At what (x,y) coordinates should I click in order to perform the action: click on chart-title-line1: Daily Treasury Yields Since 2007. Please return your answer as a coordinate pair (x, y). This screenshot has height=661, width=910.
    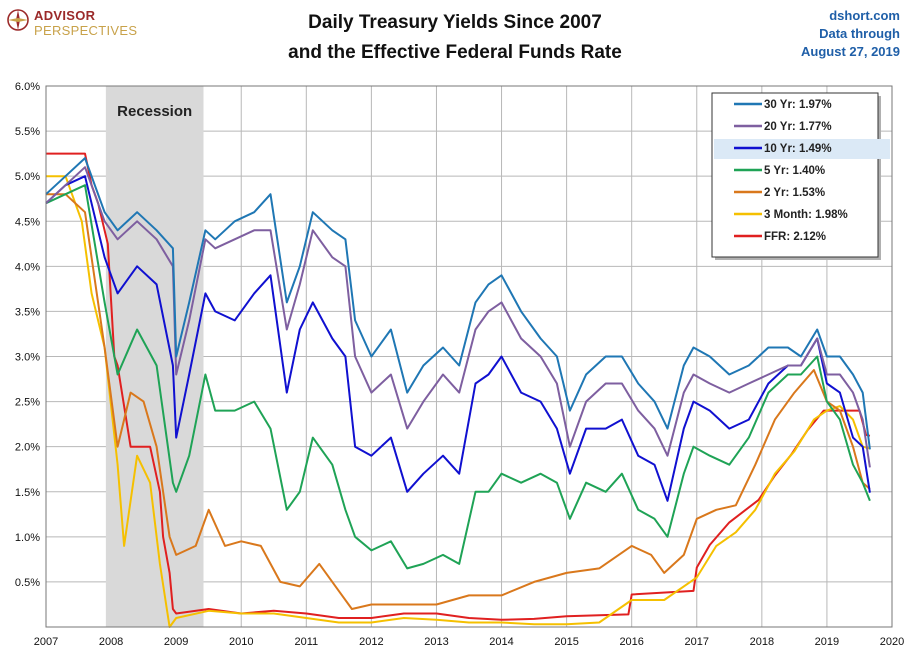
    Looking at the image, I should click on (455, 22).